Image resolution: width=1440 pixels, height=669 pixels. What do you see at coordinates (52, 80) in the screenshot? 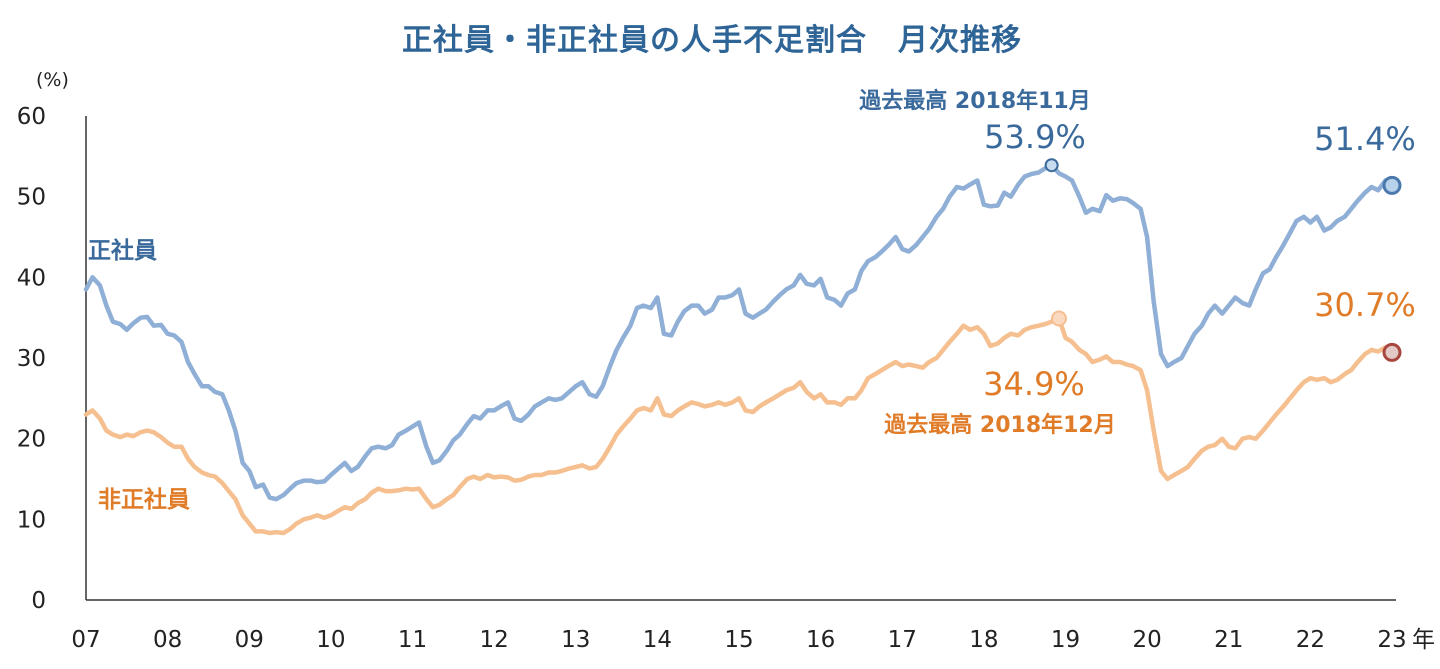
I see `y-unit-label: (%)` at bounding box center [52, 80].